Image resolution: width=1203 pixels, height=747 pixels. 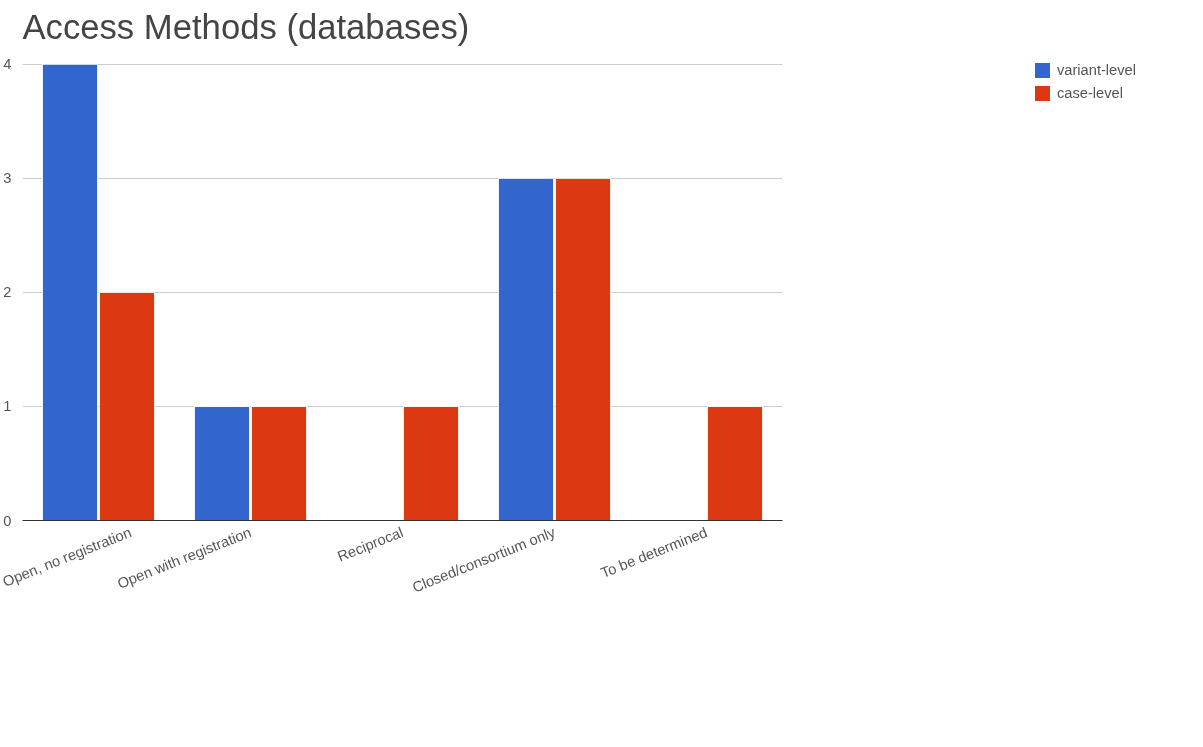 I want to click on legend-label: case-level, so click(x=1089, y=93).